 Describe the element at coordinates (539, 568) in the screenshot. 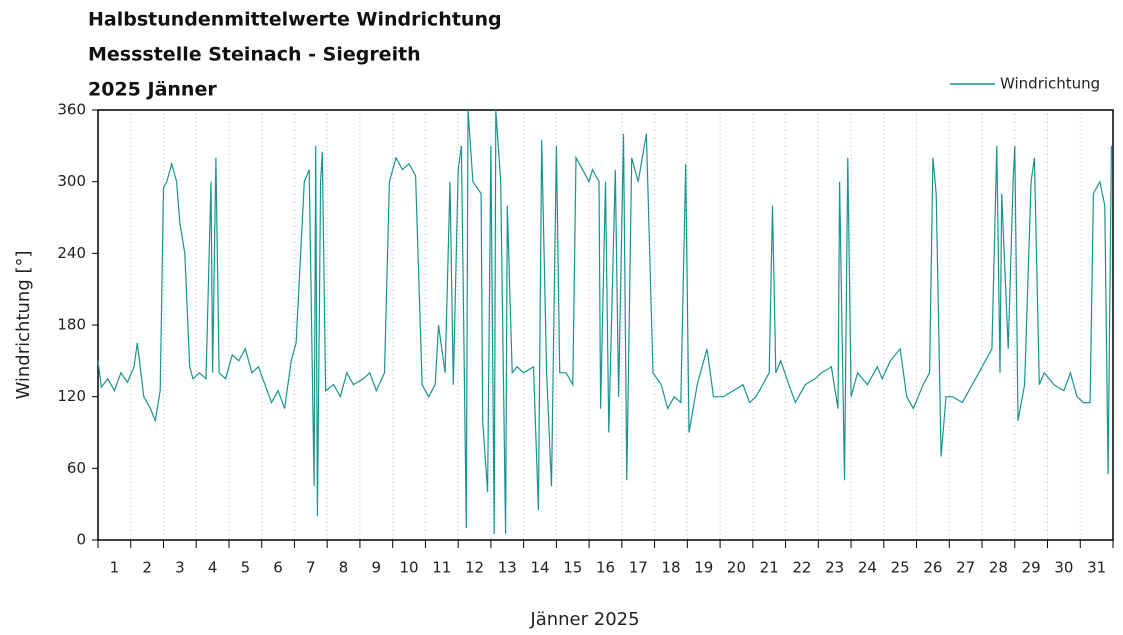

I see `x-tick-label: 14` at that location.